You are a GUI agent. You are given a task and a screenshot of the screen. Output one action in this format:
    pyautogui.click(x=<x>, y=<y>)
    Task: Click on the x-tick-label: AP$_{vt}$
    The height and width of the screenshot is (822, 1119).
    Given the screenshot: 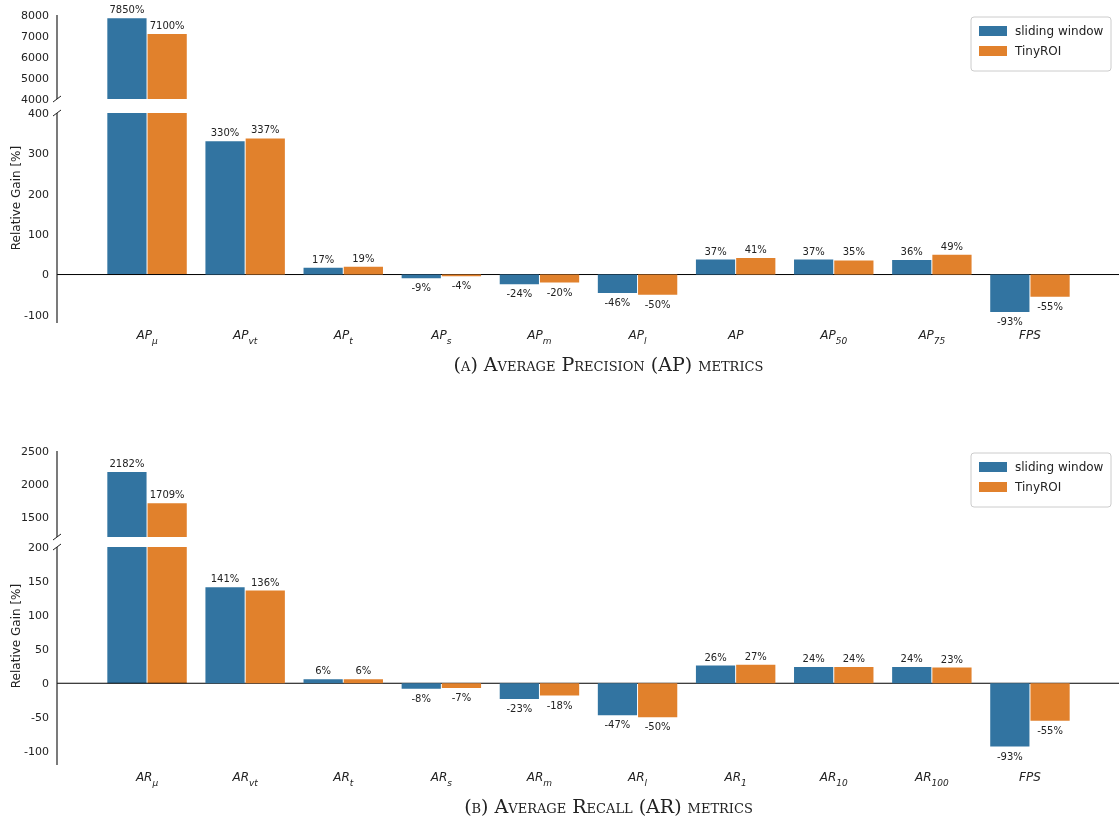 What is the action you would take?
    pyautogui.click(x=244, y=337)
    